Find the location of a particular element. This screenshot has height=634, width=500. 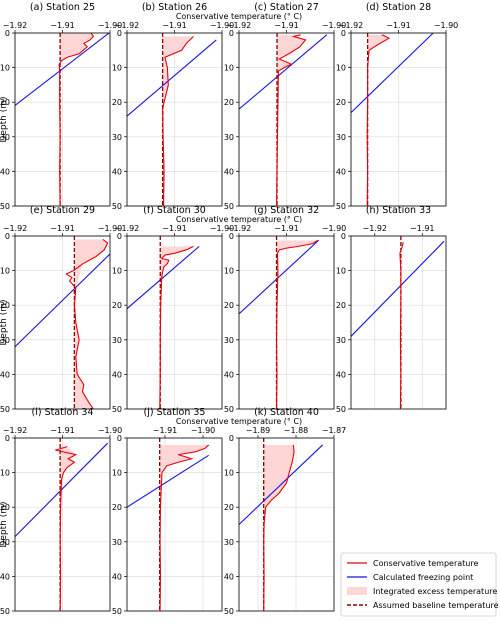

panel-title: (j) Station 35 is located at coordinates (175, 412).